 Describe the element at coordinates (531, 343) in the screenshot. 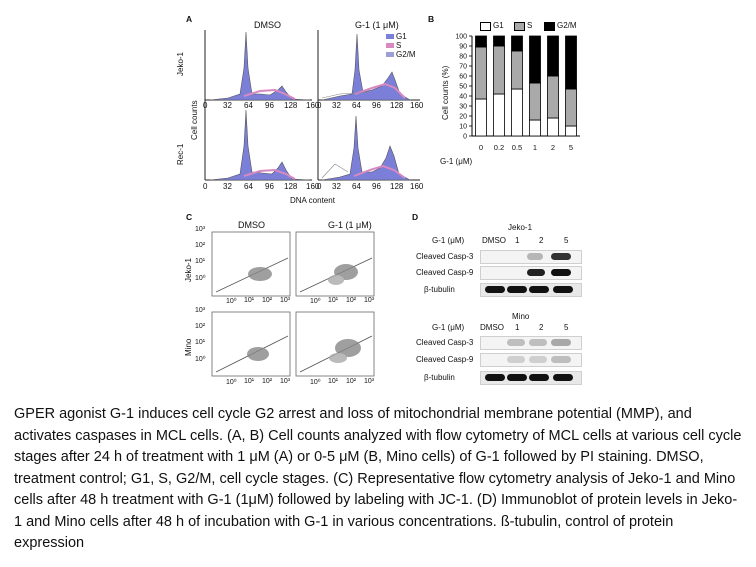

I see `blot-mino-casp3-strip` at that location.